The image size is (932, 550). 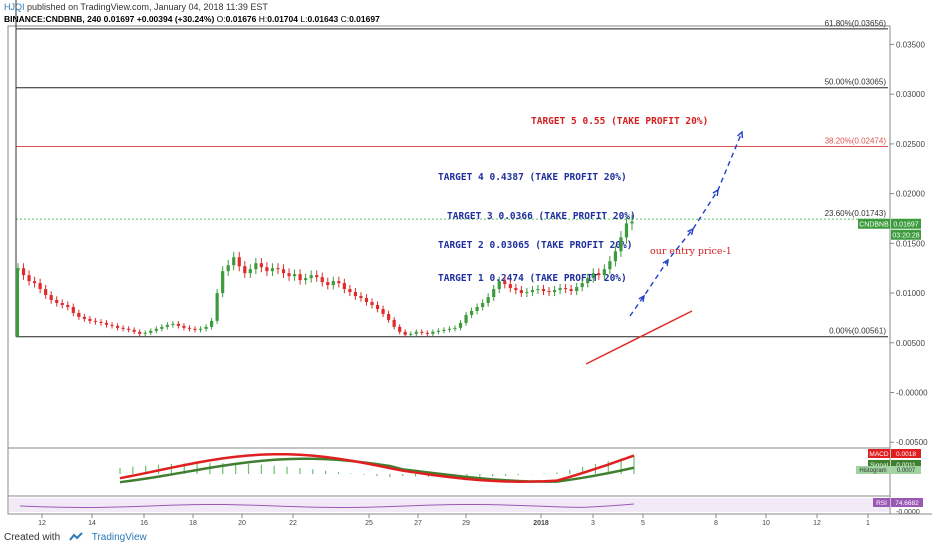 I want to click on macd-badge-label: MACD, so click(x=878, y=454).